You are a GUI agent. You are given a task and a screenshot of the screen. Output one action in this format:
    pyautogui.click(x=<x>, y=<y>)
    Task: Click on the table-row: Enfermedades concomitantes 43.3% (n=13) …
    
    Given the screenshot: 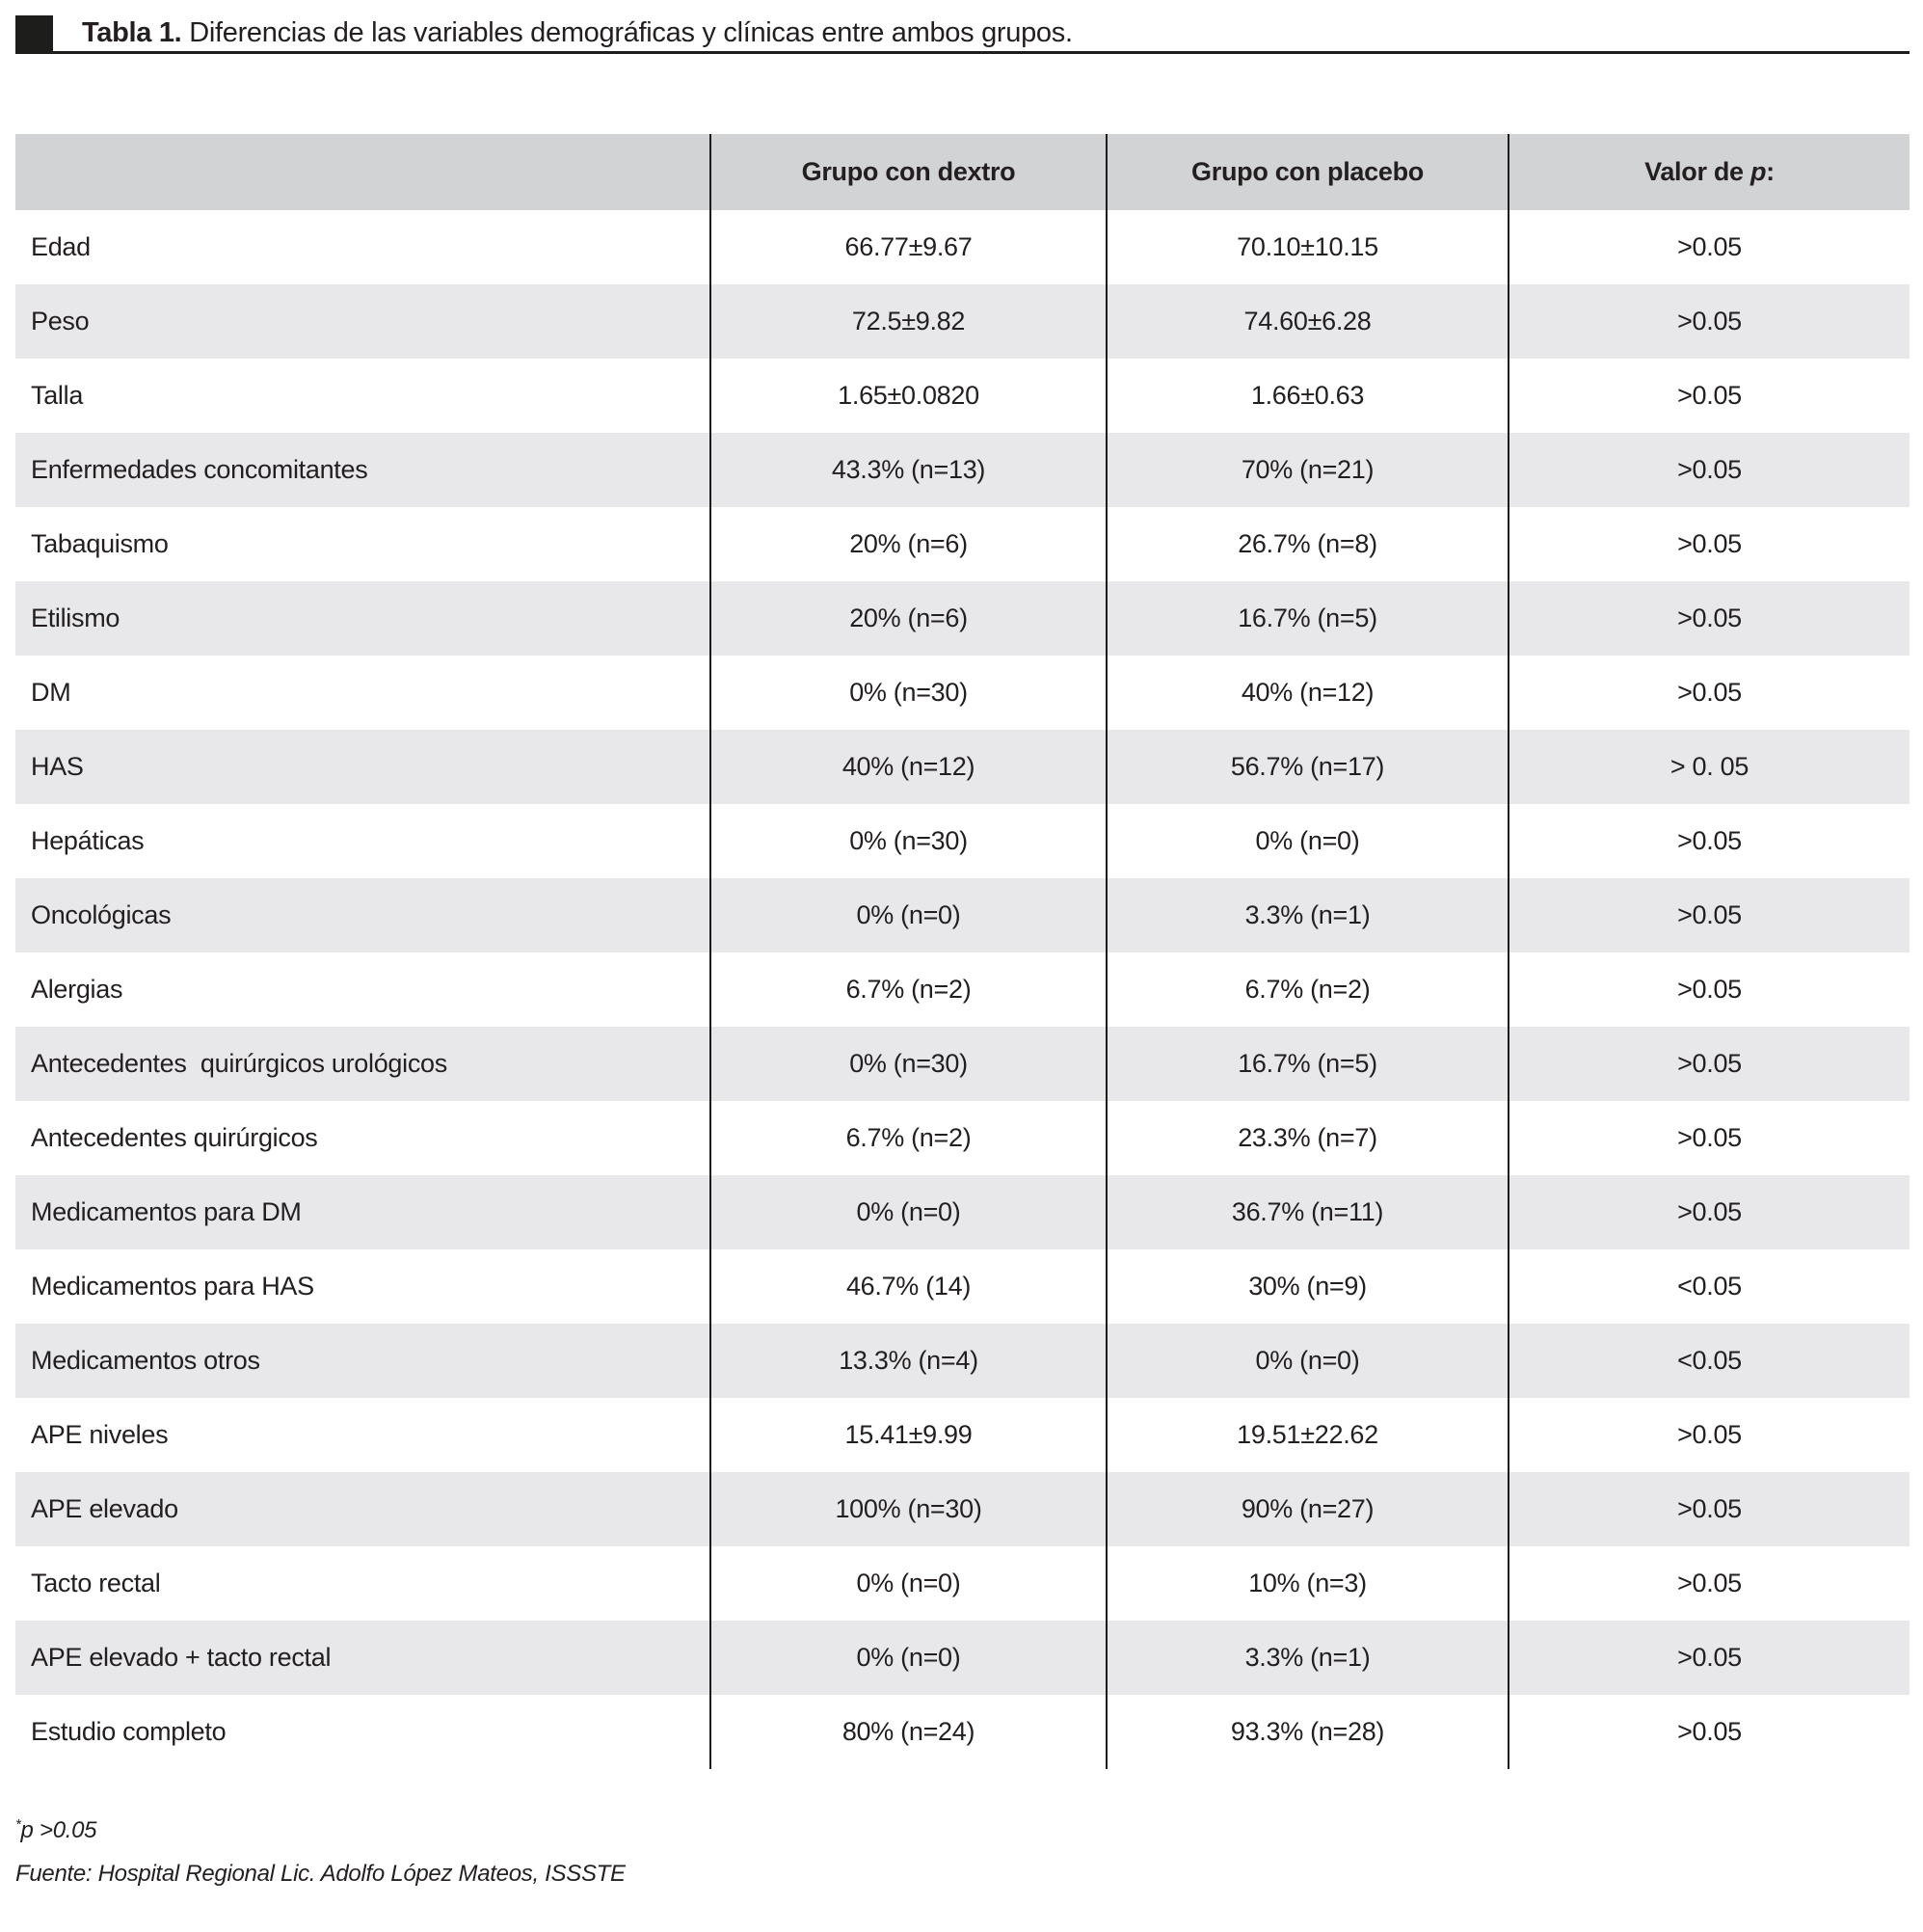 What is the action you would take?
    pyautogui.click(x=963, y=470)
    